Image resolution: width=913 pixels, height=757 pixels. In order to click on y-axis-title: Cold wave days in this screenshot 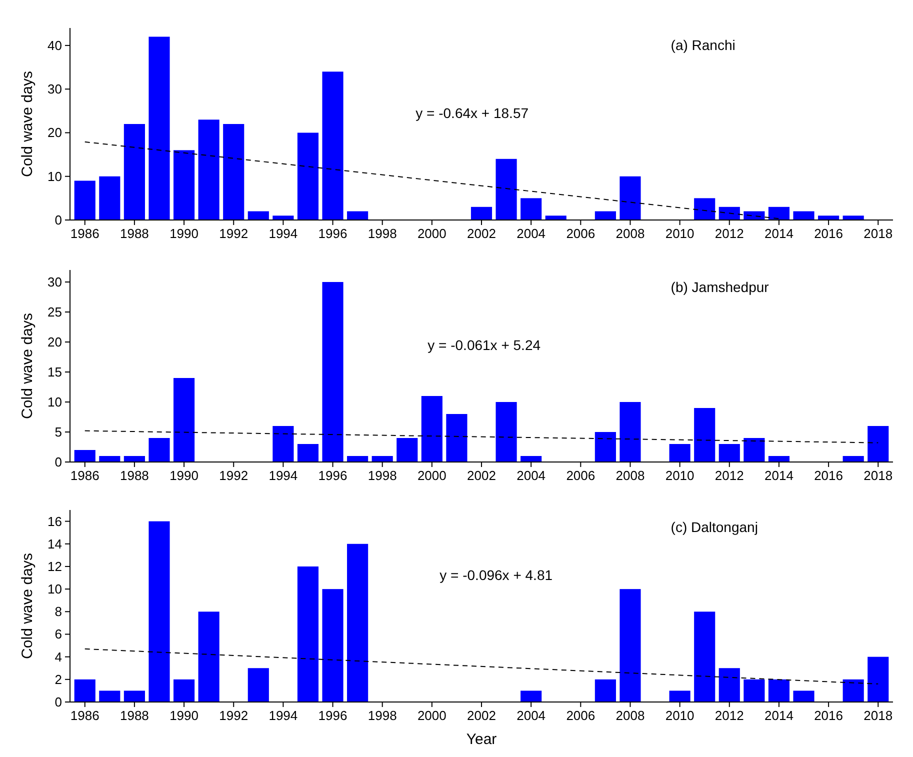, I will do `click(27, 366)`.